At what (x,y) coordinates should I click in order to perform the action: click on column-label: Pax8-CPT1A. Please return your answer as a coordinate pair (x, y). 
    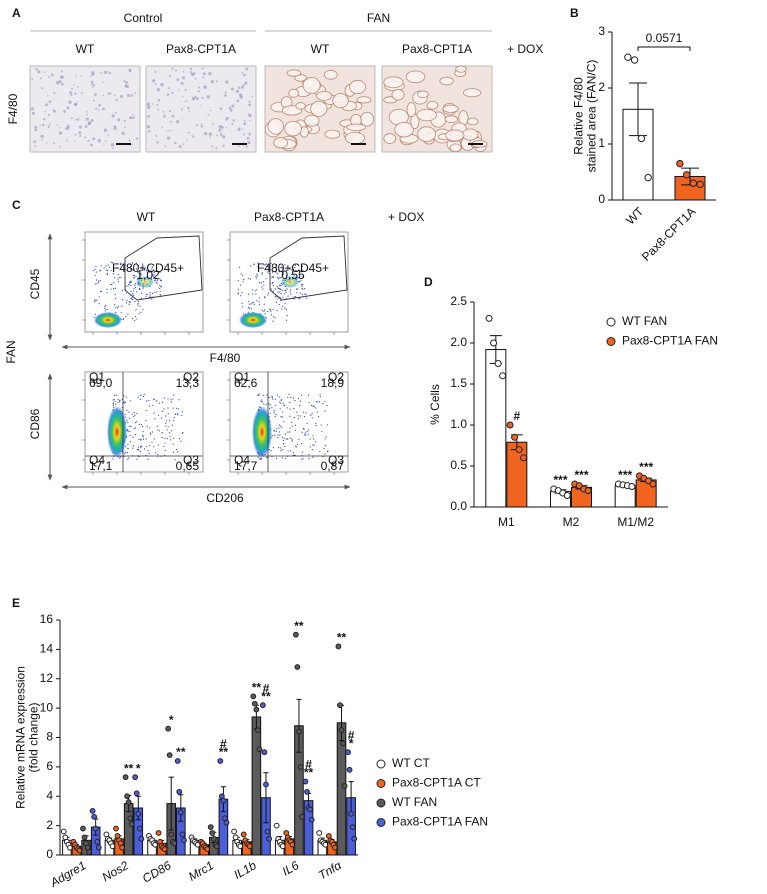
    Looking at the image, I should click on (437, 49).